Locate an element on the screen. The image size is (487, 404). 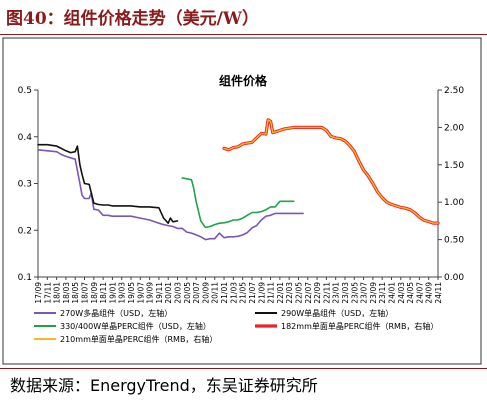
x-tick-label: 20/01 is located at coordinates (168, 293).